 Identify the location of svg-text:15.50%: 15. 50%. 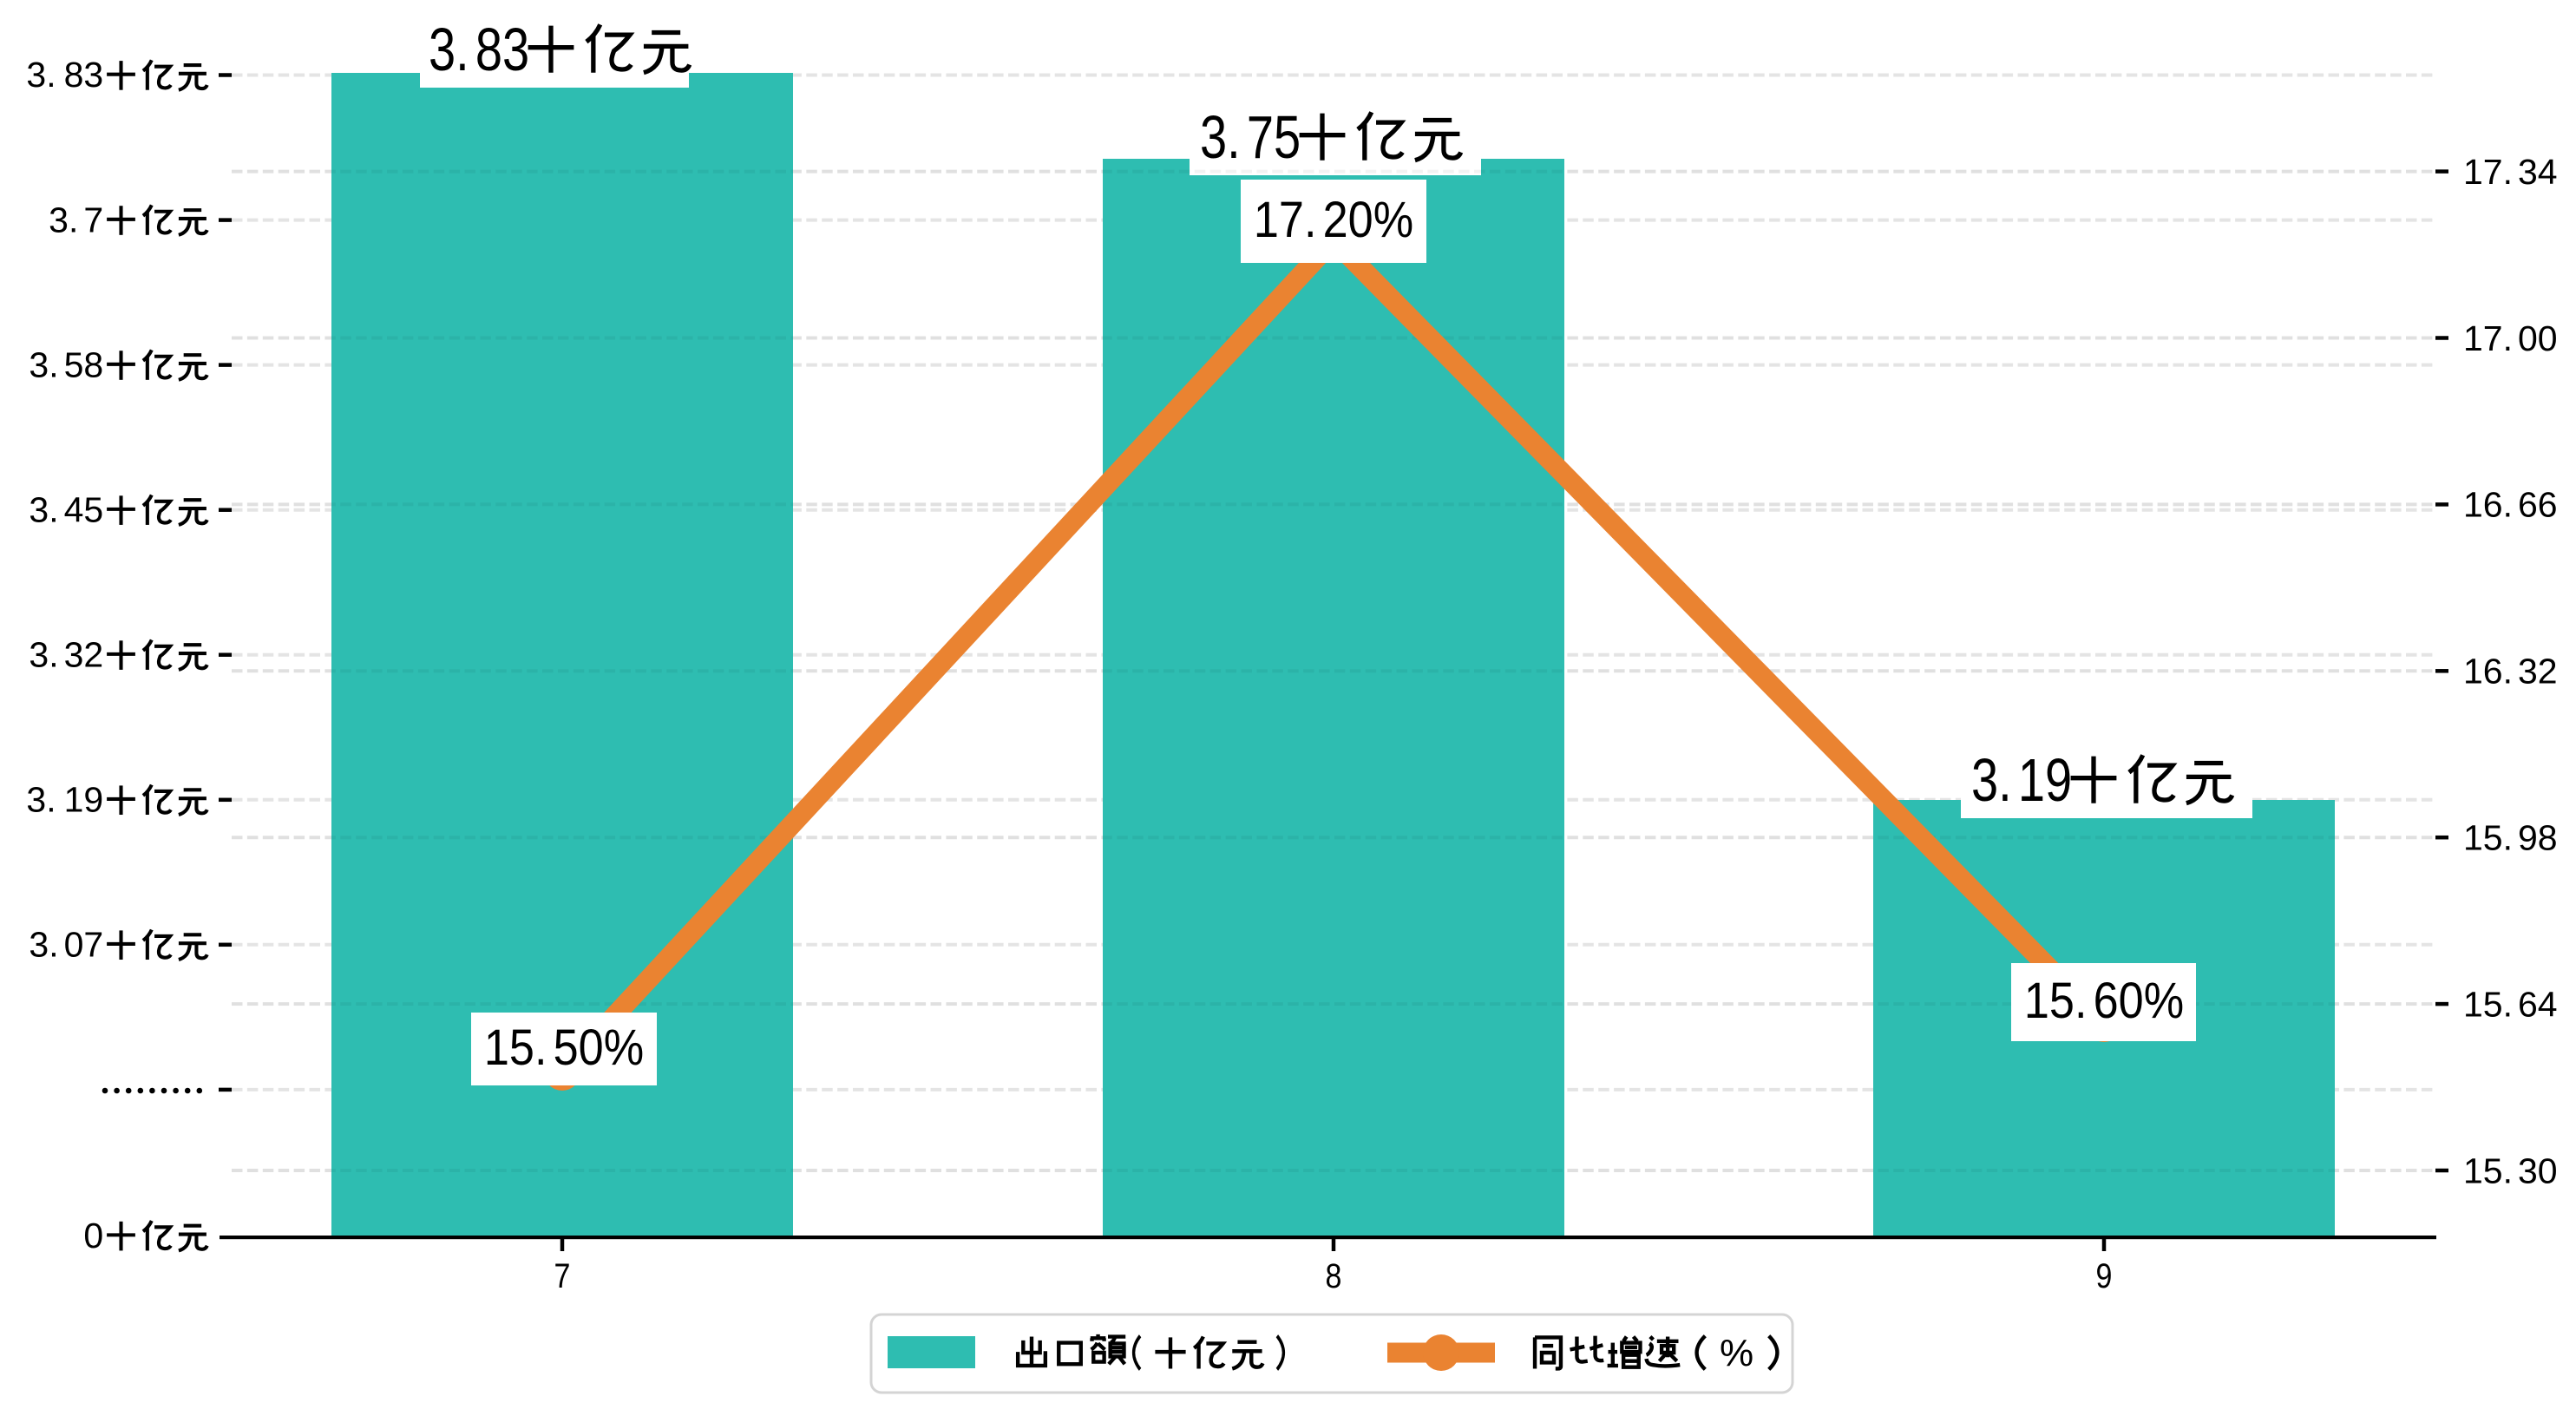
(564, 1047).